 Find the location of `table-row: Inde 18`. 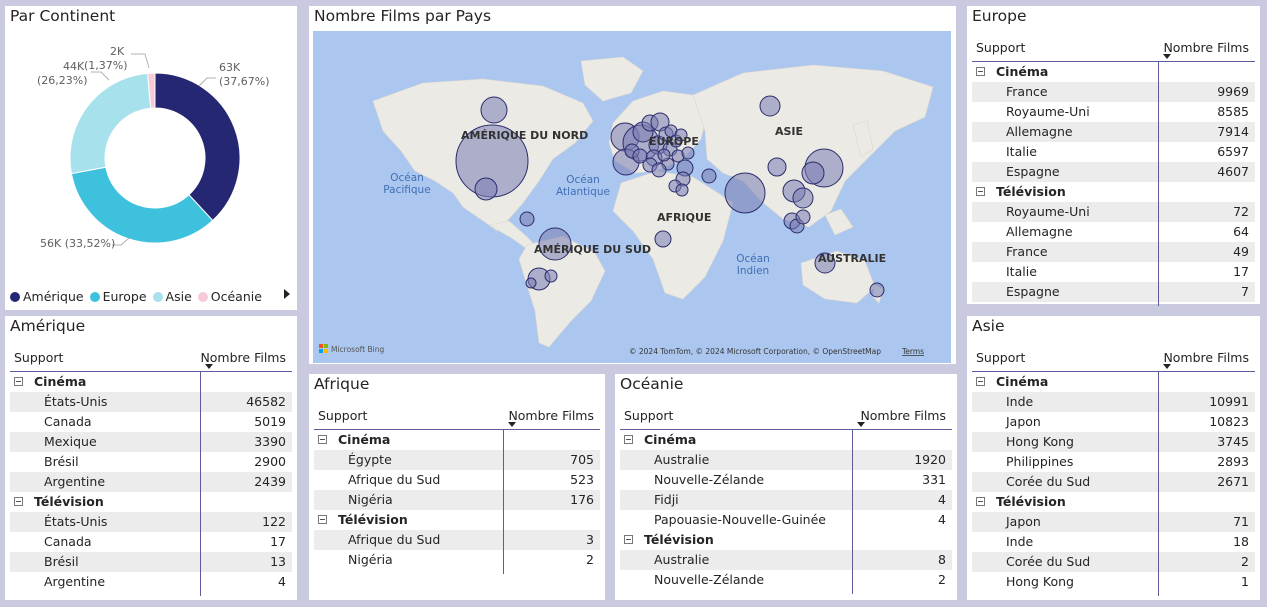

table-row: Inde 18 is located at coordinates (1113, 542).